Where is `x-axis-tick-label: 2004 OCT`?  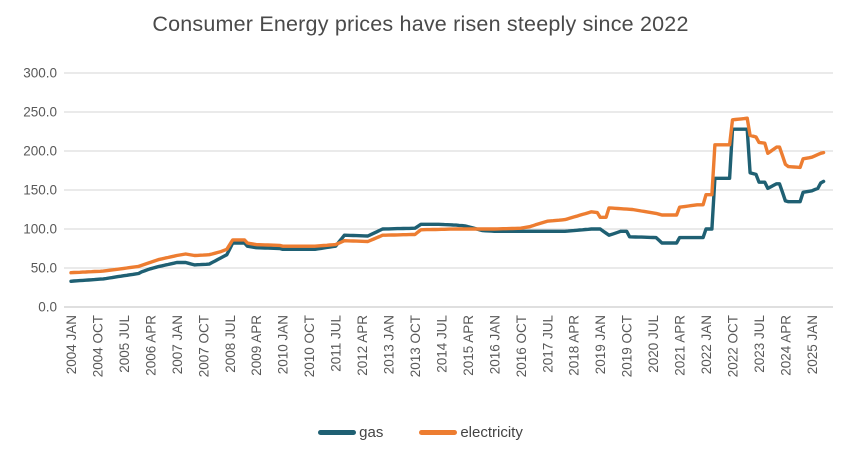
x-axis-tick-label: 2004 OCT is located at coordinates (98, 346).